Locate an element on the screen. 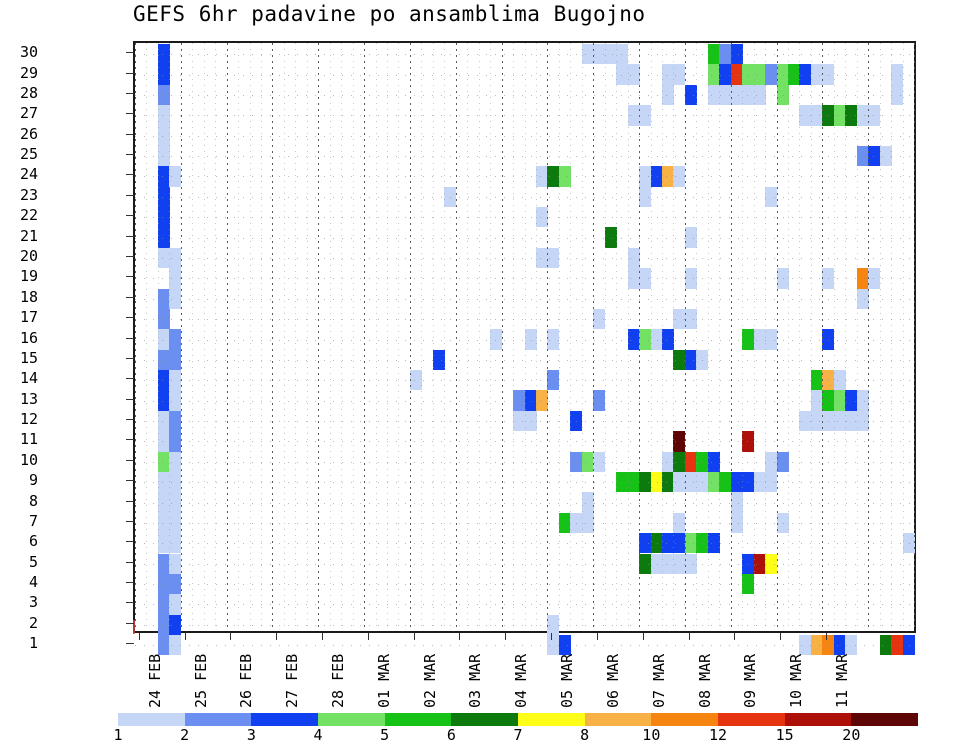 The image size is (960, 744). x-axis-tick-label: 07 MAR is located at coordinates (658, 680).